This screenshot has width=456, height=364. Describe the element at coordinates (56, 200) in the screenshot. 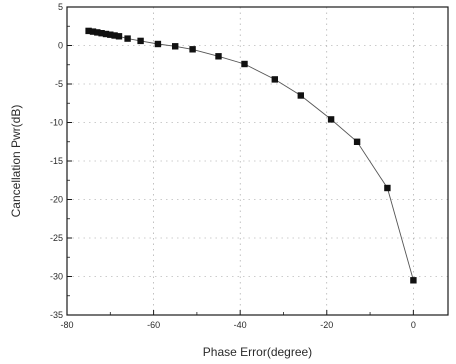

I see `y-tick-label: -20` at that location.